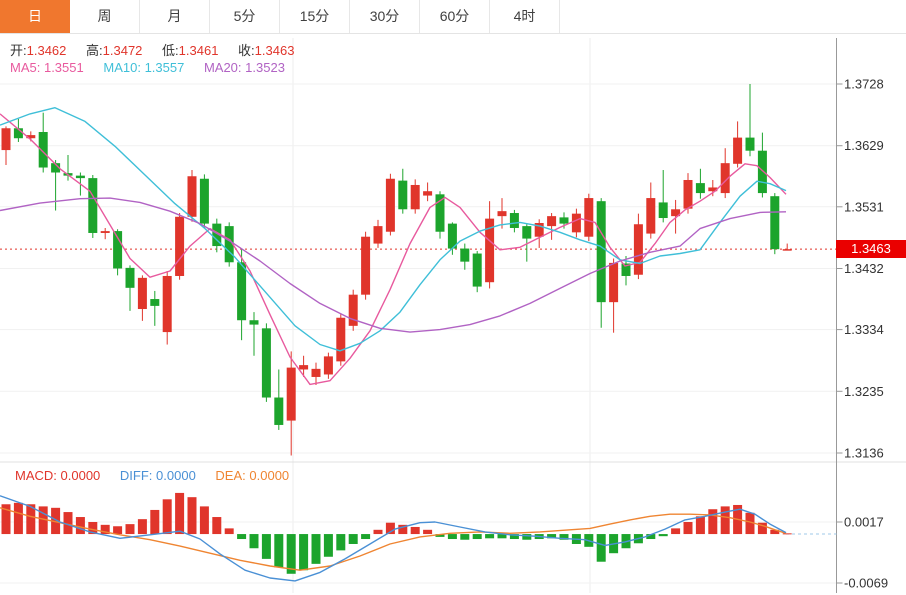 Image resolution: width=906 pixels, height=595 pixels. Describe the element at coordinates (222, 67) in the screenshot. I see `ma20-label: MA20:` at that location.